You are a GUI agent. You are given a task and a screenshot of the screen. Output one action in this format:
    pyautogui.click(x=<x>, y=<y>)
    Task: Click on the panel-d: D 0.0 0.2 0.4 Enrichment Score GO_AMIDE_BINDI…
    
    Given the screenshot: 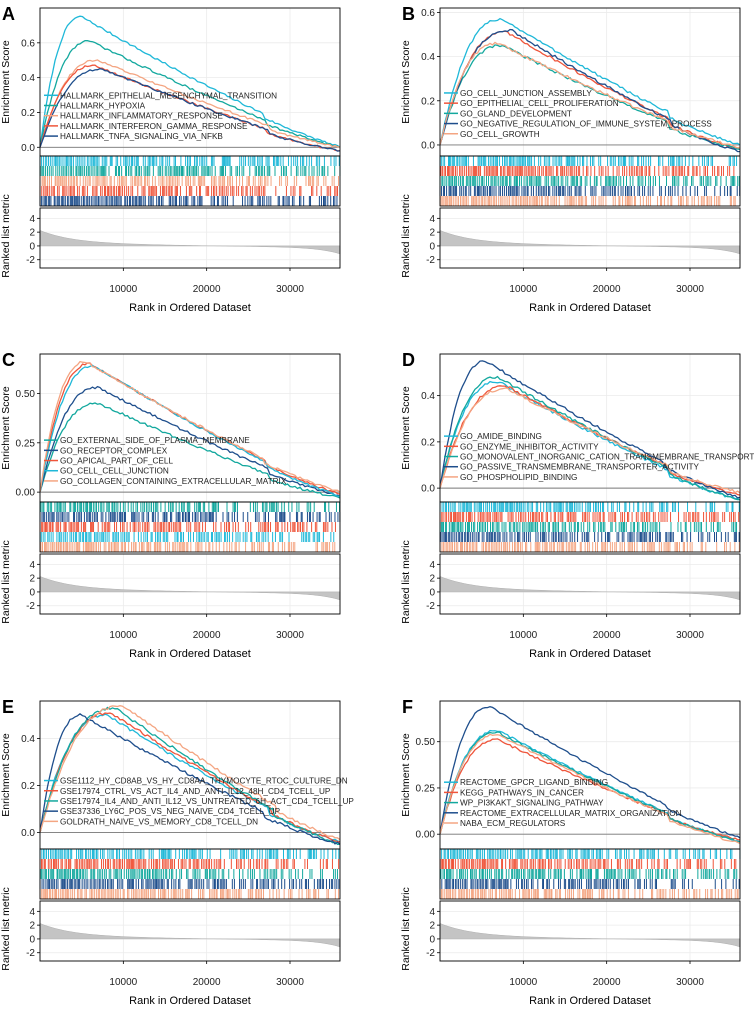 What is the action you would take?
    pyautogui.click(x=577, y=505)
    